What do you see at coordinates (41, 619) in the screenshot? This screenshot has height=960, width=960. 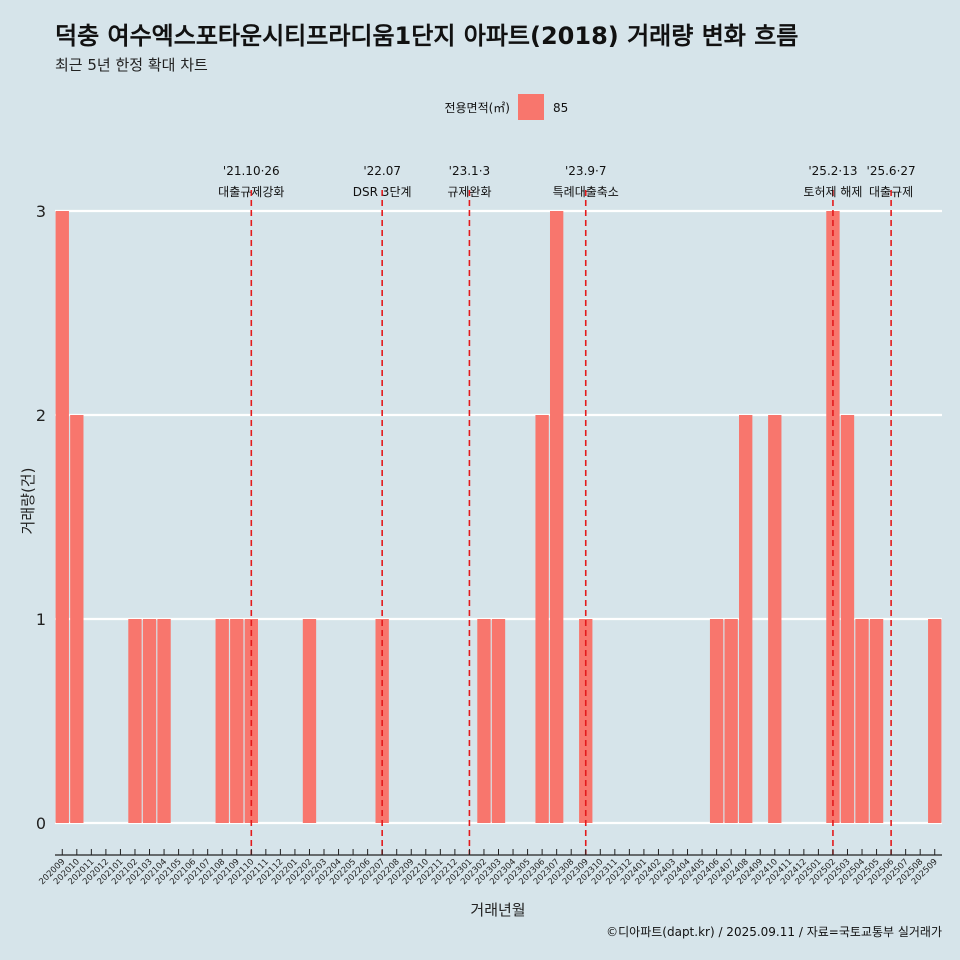 I see `y-tick-label: 1` at bounding box center [41, 619].